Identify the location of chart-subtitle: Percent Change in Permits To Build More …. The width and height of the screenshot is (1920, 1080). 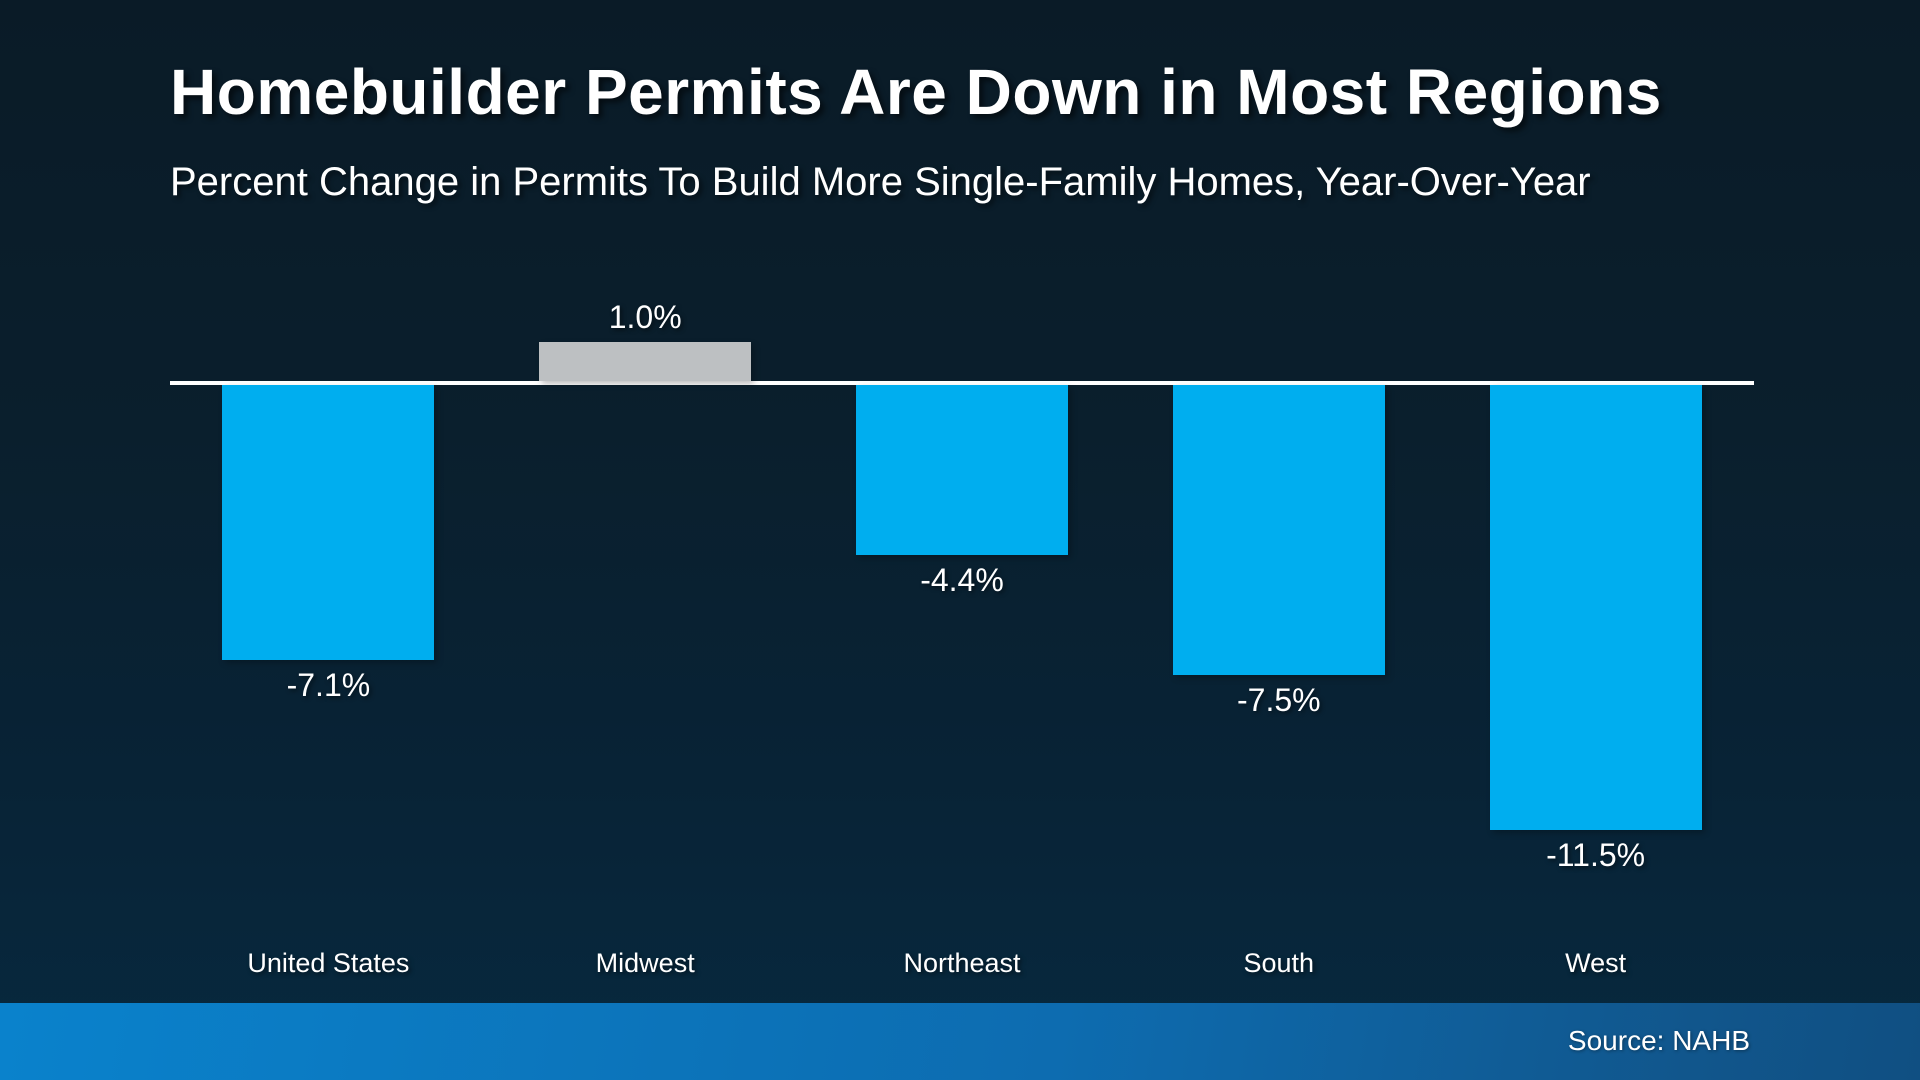
(880, 182).